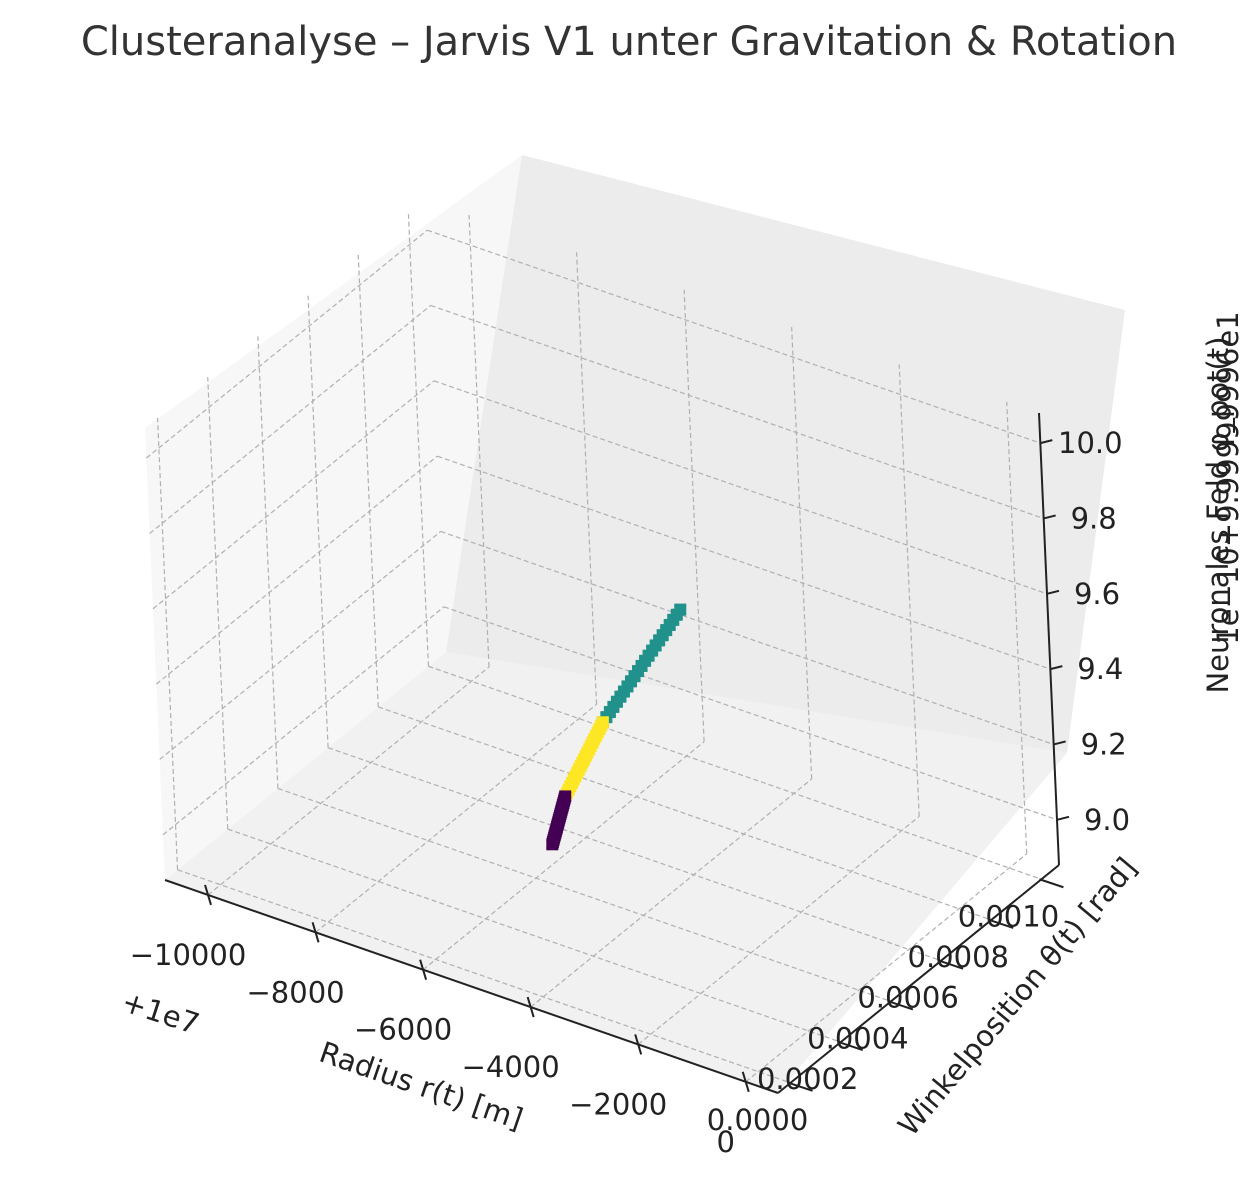  I want to click on x-tick-label: −8000, so click(296, 992).